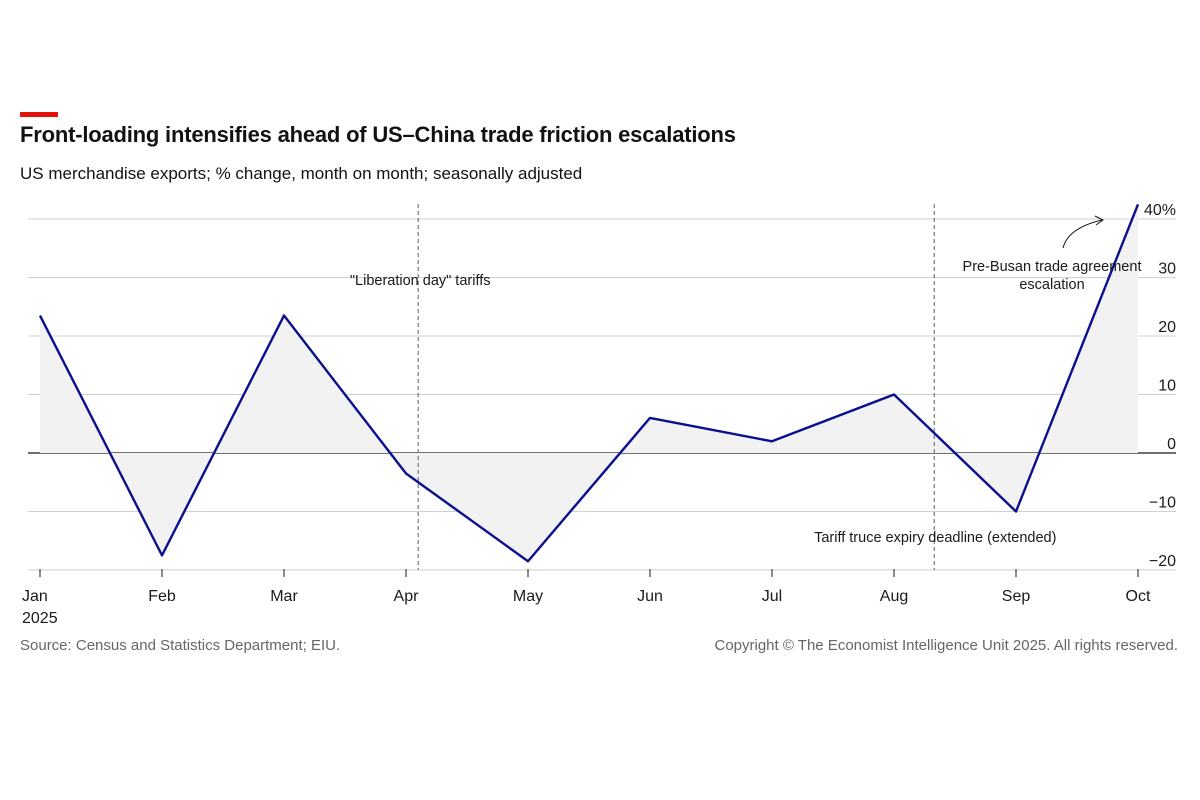  What do you see at coordinates (1167, 269) in the screenshot?
I see `y-tick-label: 30` at bounding box center [1167, 269].